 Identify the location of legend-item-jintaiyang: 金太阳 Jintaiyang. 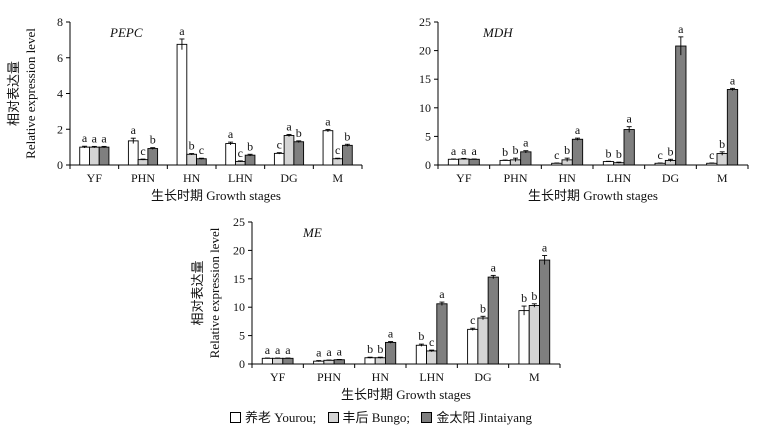
(476, 416).